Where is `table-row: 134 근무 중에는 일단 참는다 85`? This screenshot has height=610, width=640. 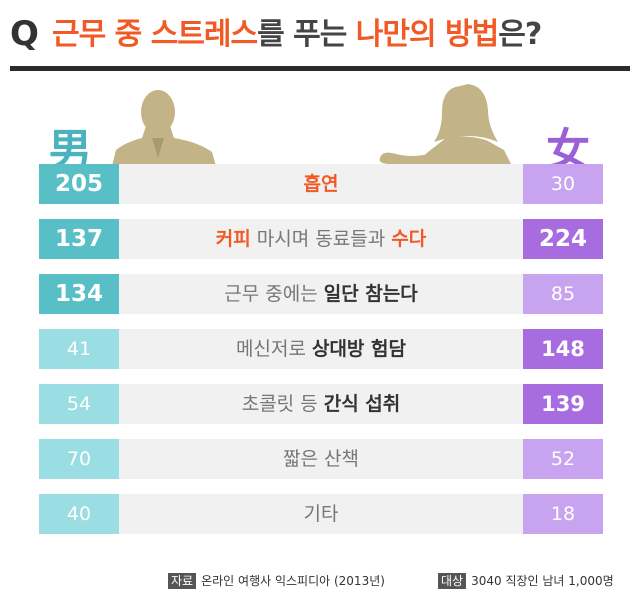 table-row: 134 근무 중에는 일단 참는다 85 is located at coordinates (321, 294).